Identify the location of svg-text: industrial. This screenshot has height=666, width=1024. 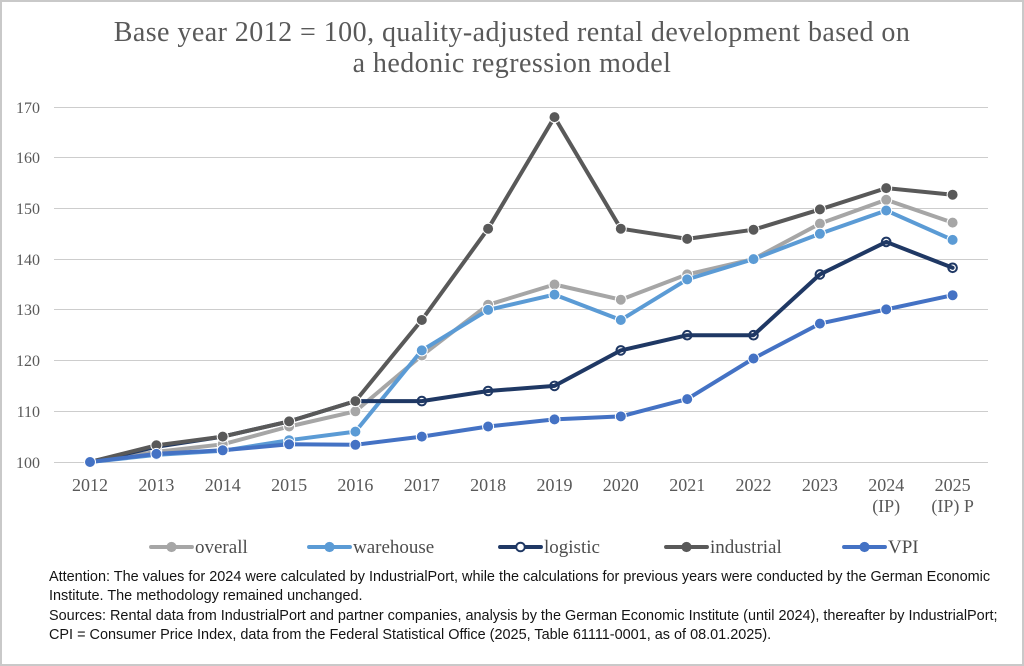
(746, 547).